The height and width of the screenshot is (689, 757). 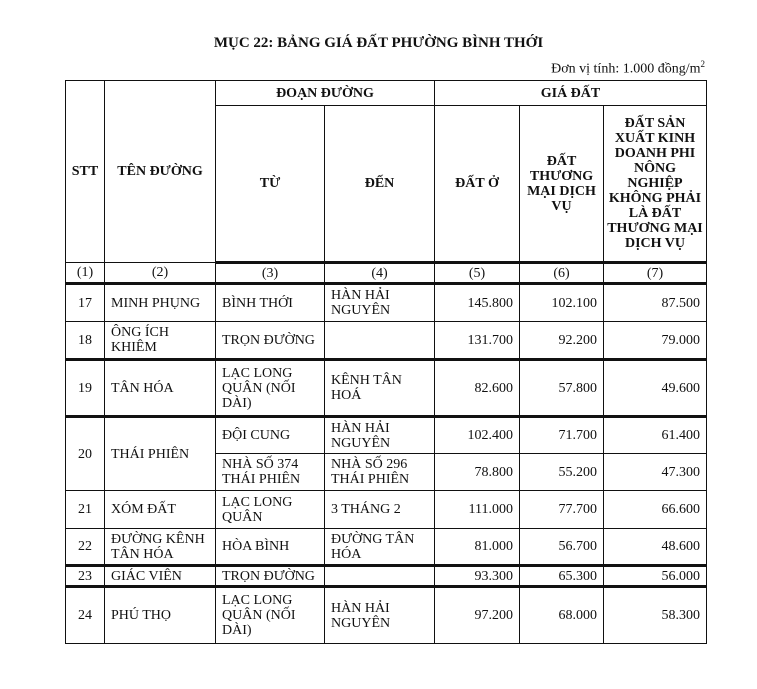 I want to click on header-stt: STT, so click(x=85, y=171).